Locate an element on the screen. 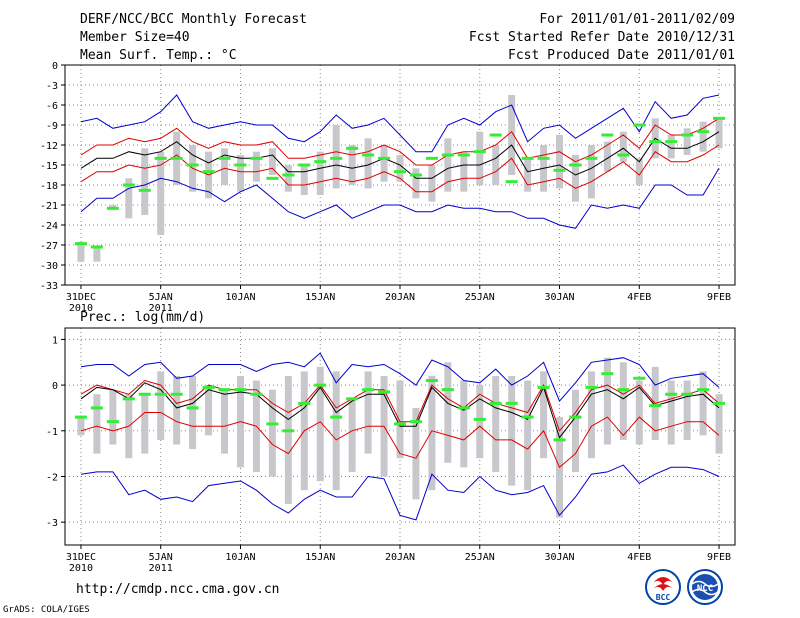 This screenshot has height=618, width=800. prec-panel-title: Prec.: log(mm/d) is located at coordinates (143, 317).